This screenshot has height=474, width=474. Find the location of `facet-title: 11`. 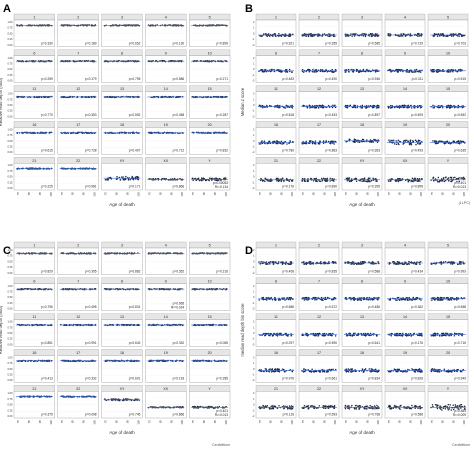

facet-title: 11 is located at coordinates (276, 89).